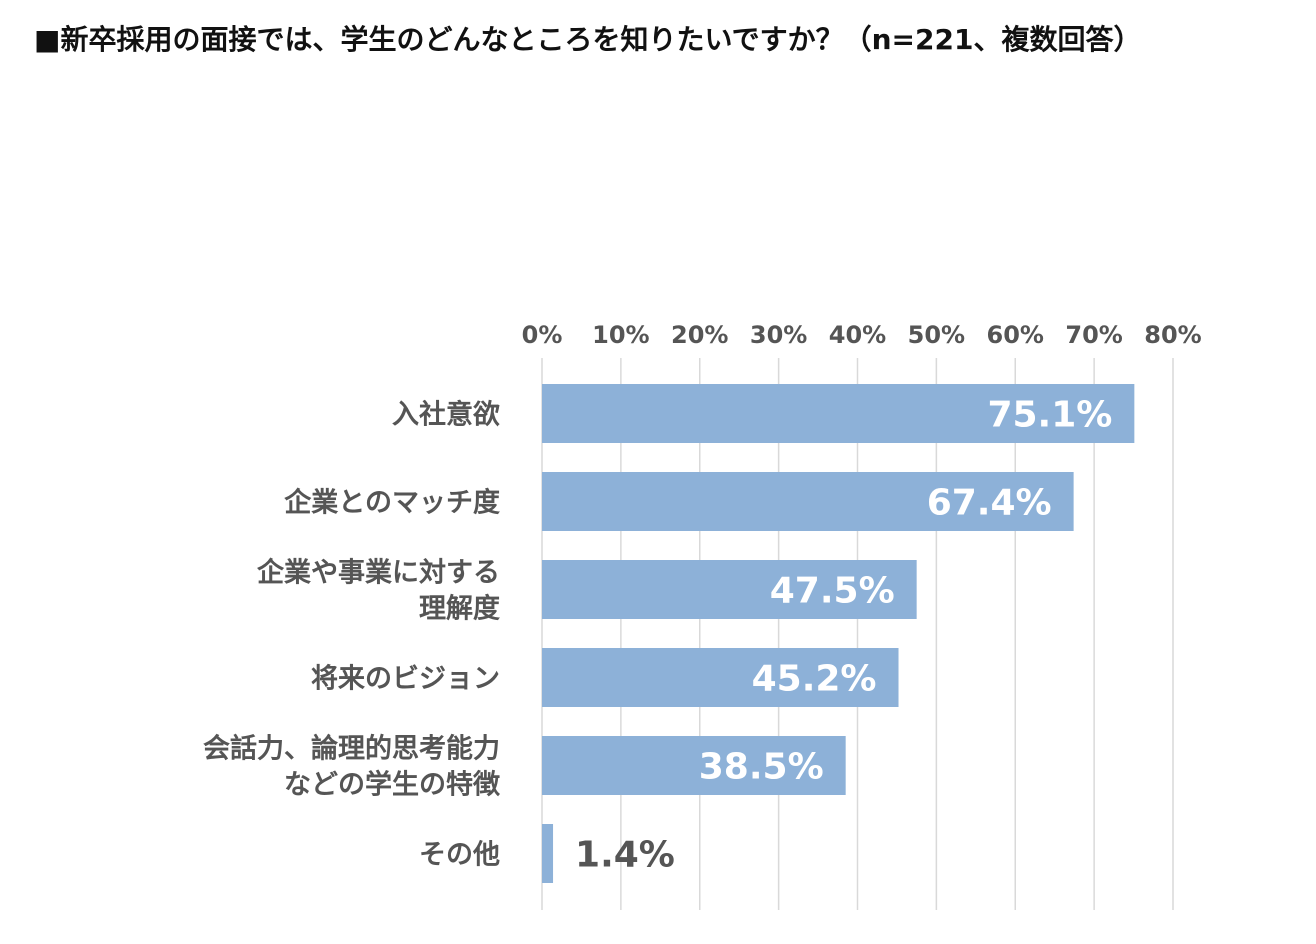 The image size is (1316, 944). What do you see at coordinates (446, 415) in the screenshot?
I see `category-label: 入社意欲` at bounding box center [446, 415].